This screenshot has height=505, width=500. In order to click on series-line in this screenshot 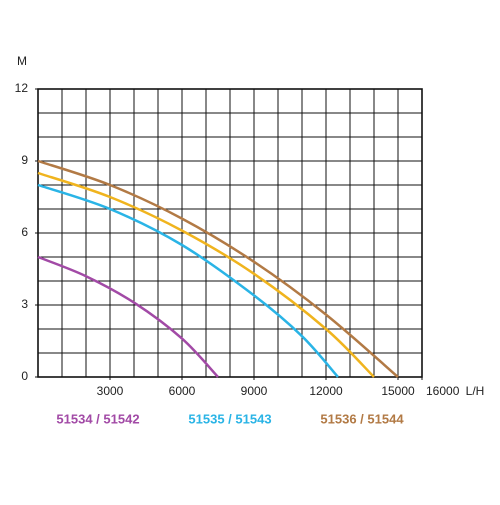, I will do `click(128, 316)`.